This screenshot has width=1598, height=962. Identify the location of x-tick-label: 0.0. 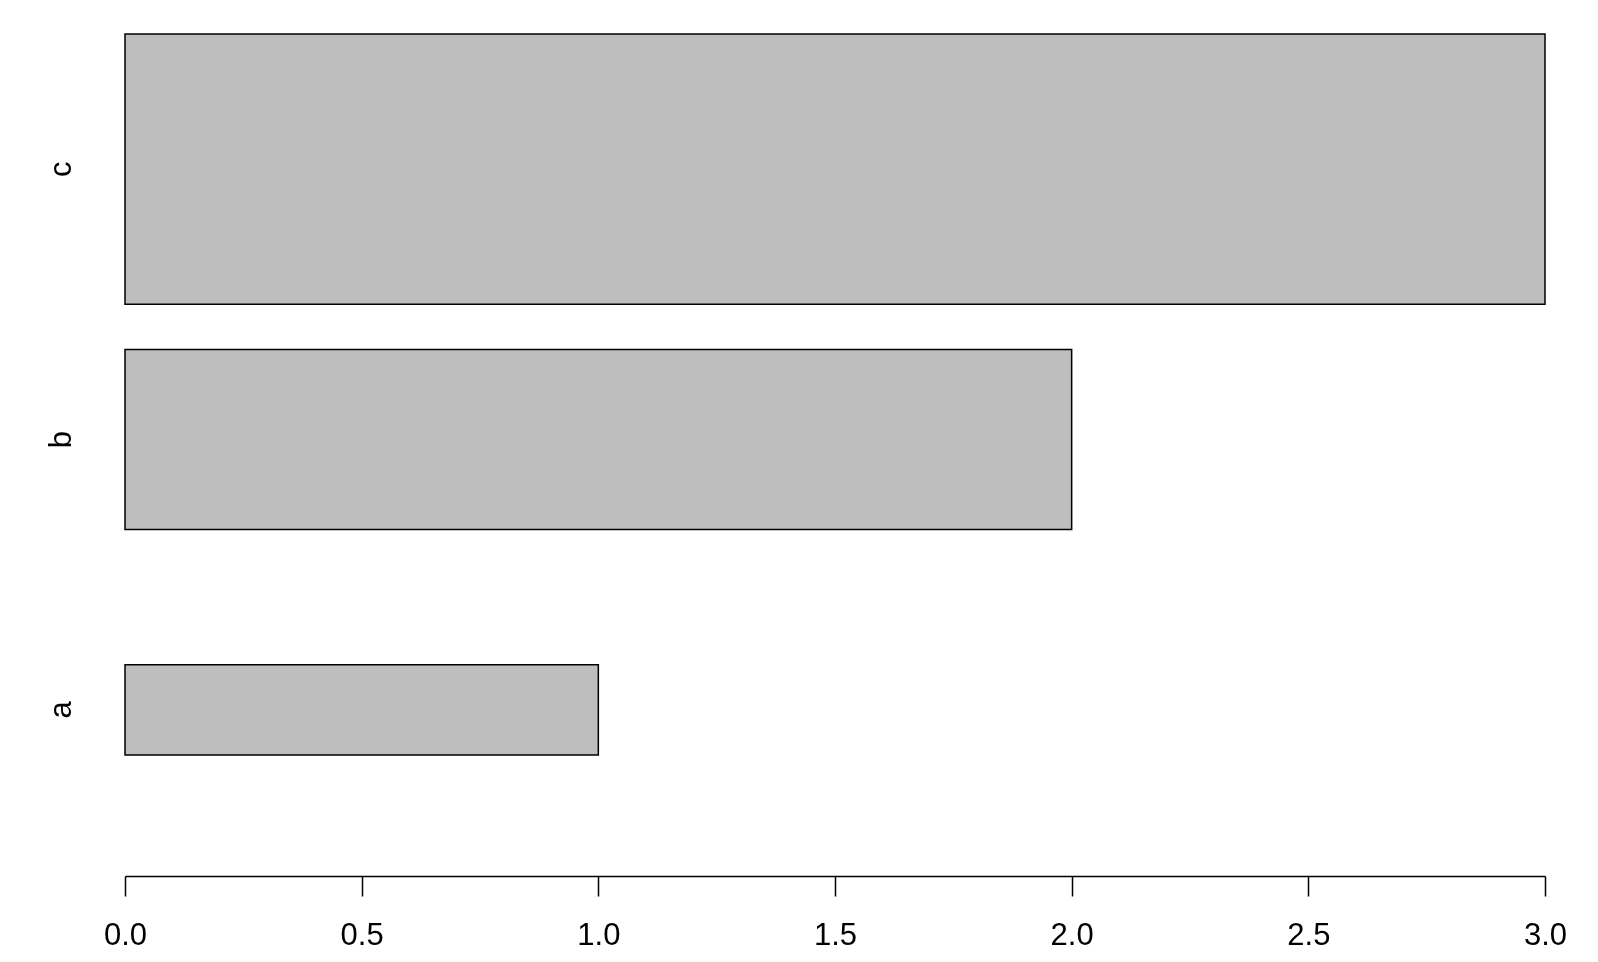
(125, 934).